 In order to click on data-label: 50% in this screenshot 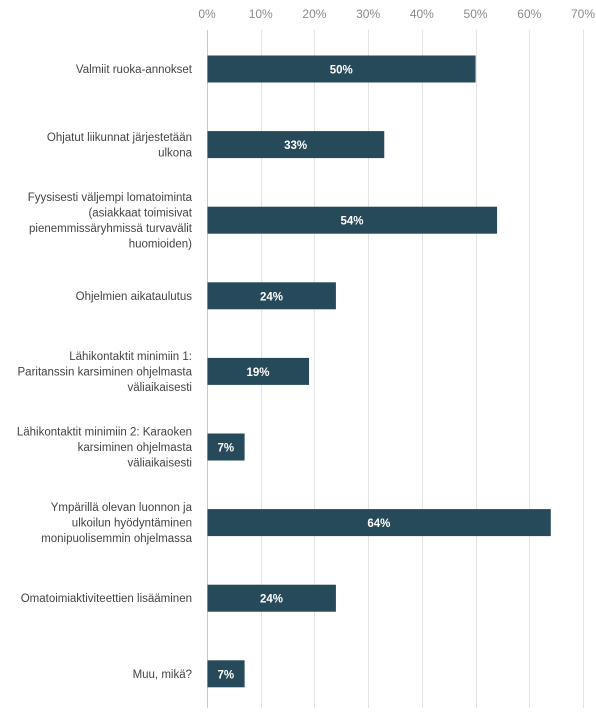, I will do `click(341, 71)`.